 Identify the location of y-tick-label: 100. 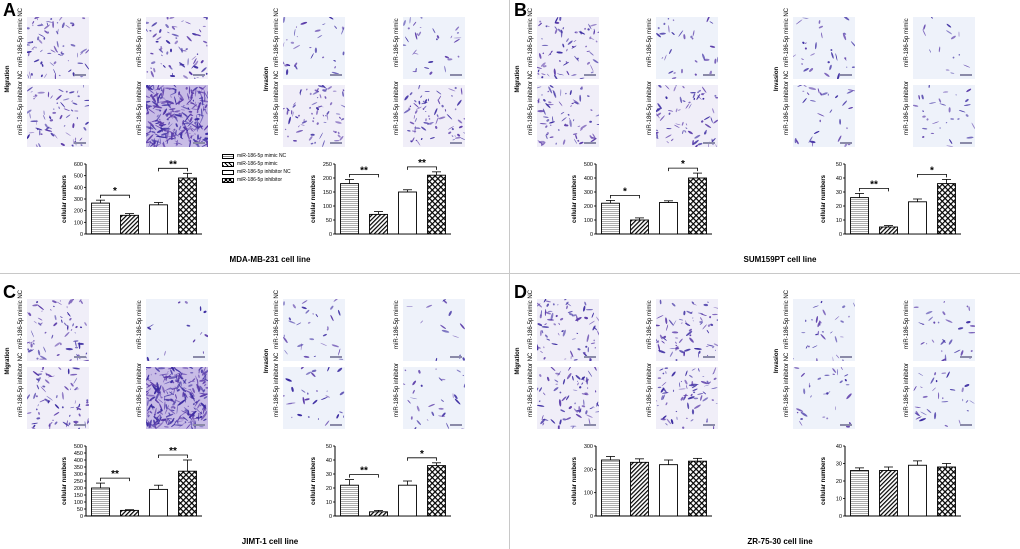
(78, 503).